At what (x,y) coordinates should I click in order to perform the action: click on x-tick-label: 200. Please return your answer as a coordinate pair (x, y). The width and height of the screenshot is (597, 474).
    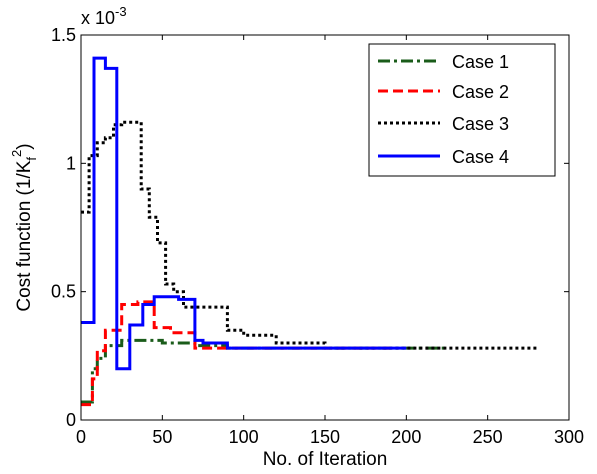
    Looking at the image, I should click on (406, 437).